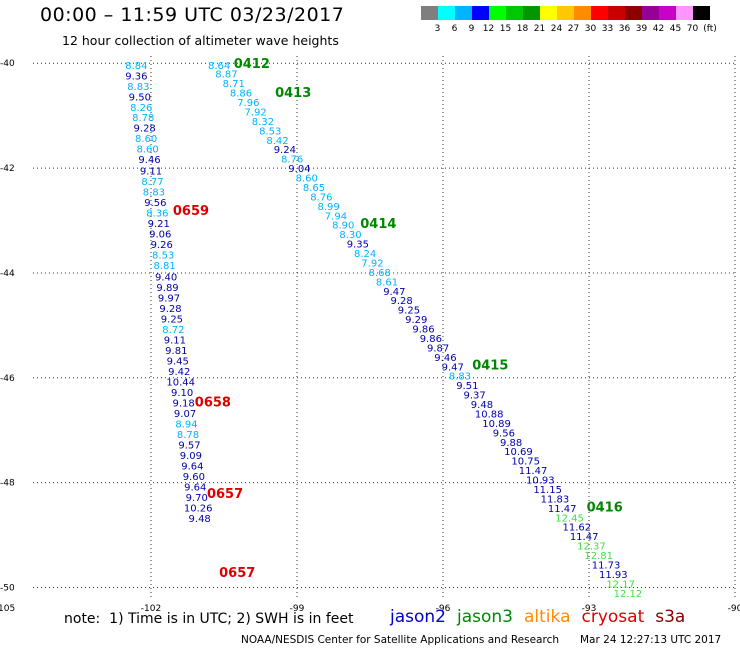  Describe the element at coordinates (624, 29) in the screenshot. I see `scale-label: 36` at that location.